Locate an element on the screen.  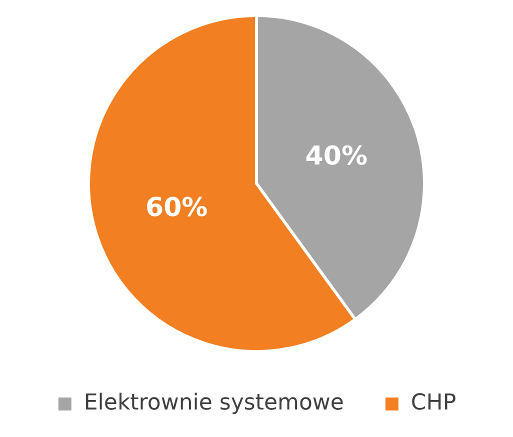
legend-label: Elektrownie systemowe is located at coordinates (214, 403).